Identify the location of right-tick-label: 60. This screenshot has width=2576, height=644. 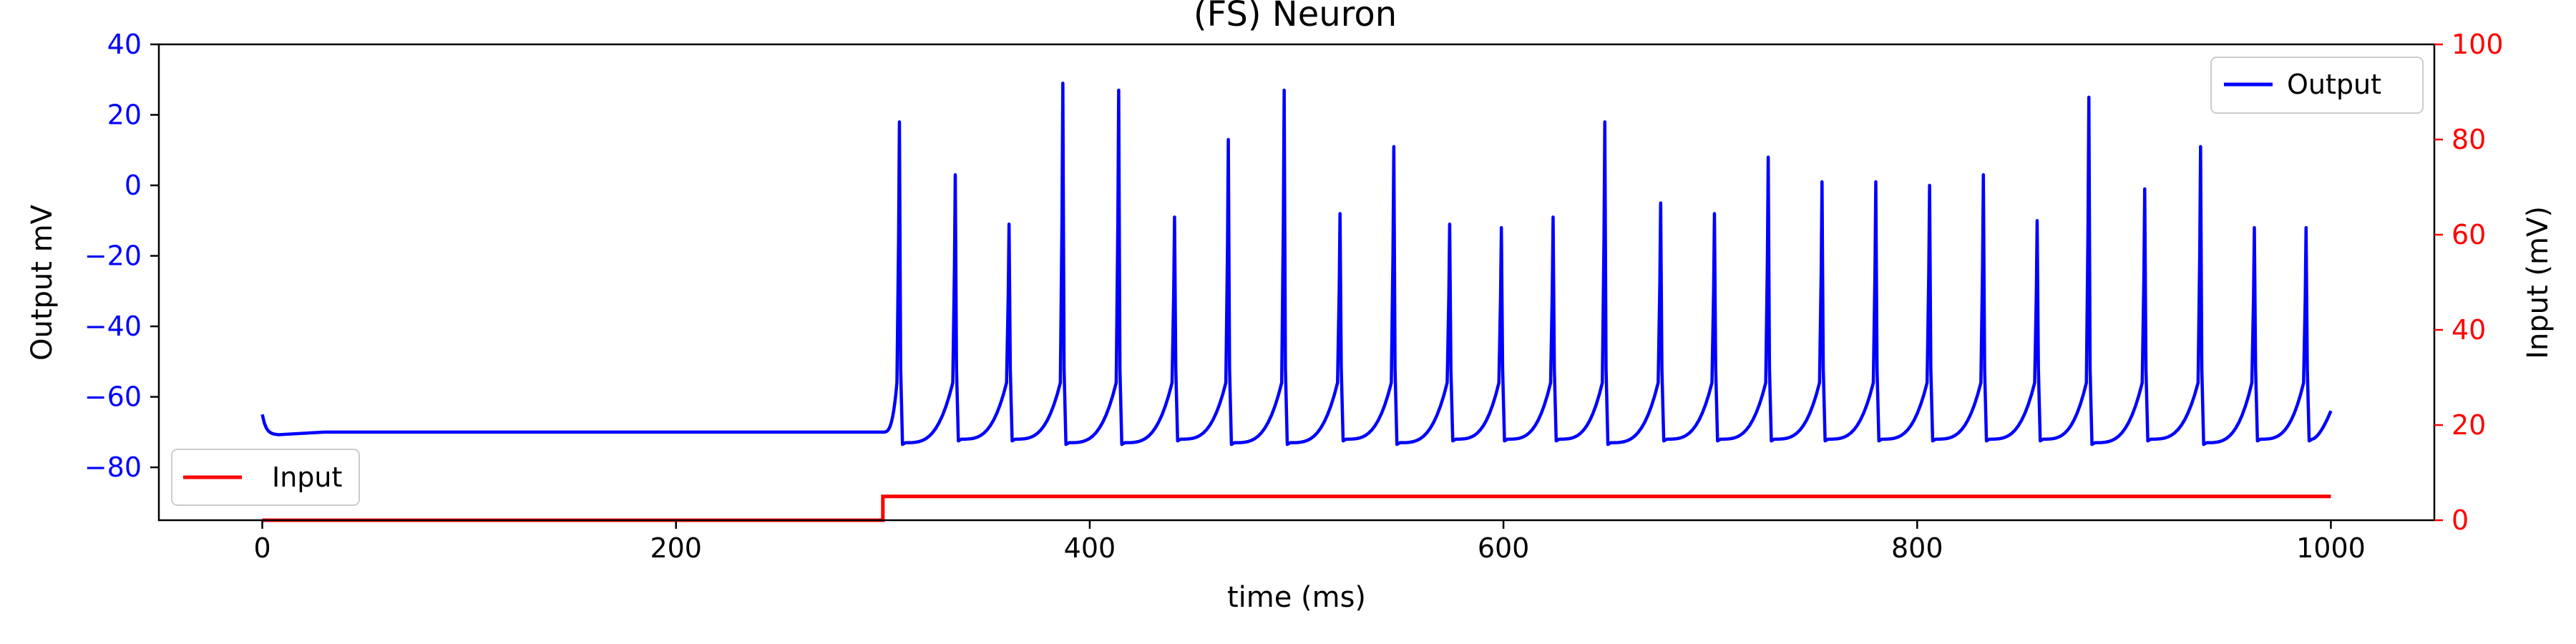
(2468, 234).